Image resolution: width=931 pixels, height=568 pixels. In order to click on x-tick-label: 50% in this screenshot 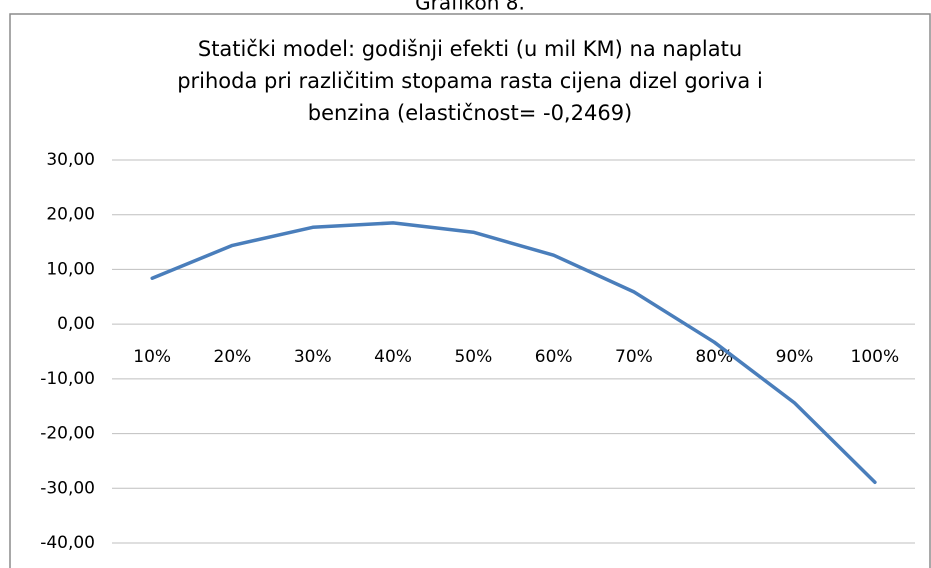, I will do `click(473, 357)`.